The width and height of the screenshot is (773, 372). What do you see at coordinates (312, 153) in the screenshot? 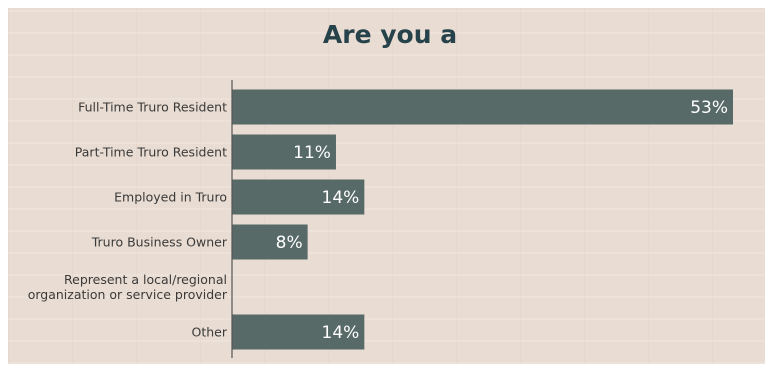
I see `value-label-1: 11%` at bounding box center [312, 153].